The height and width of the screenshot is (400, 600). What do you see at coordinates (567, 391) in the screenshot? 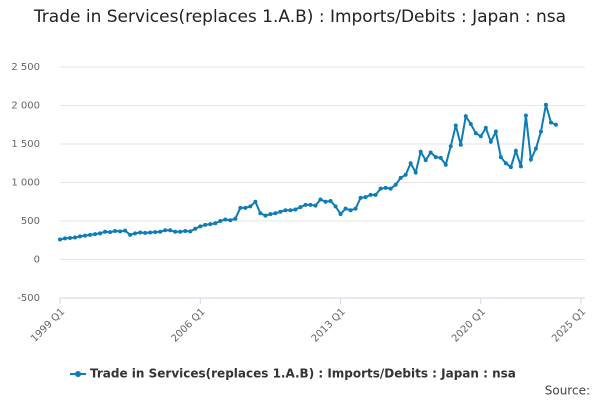
I see `source: Source:` at bounding box center [567, 391].